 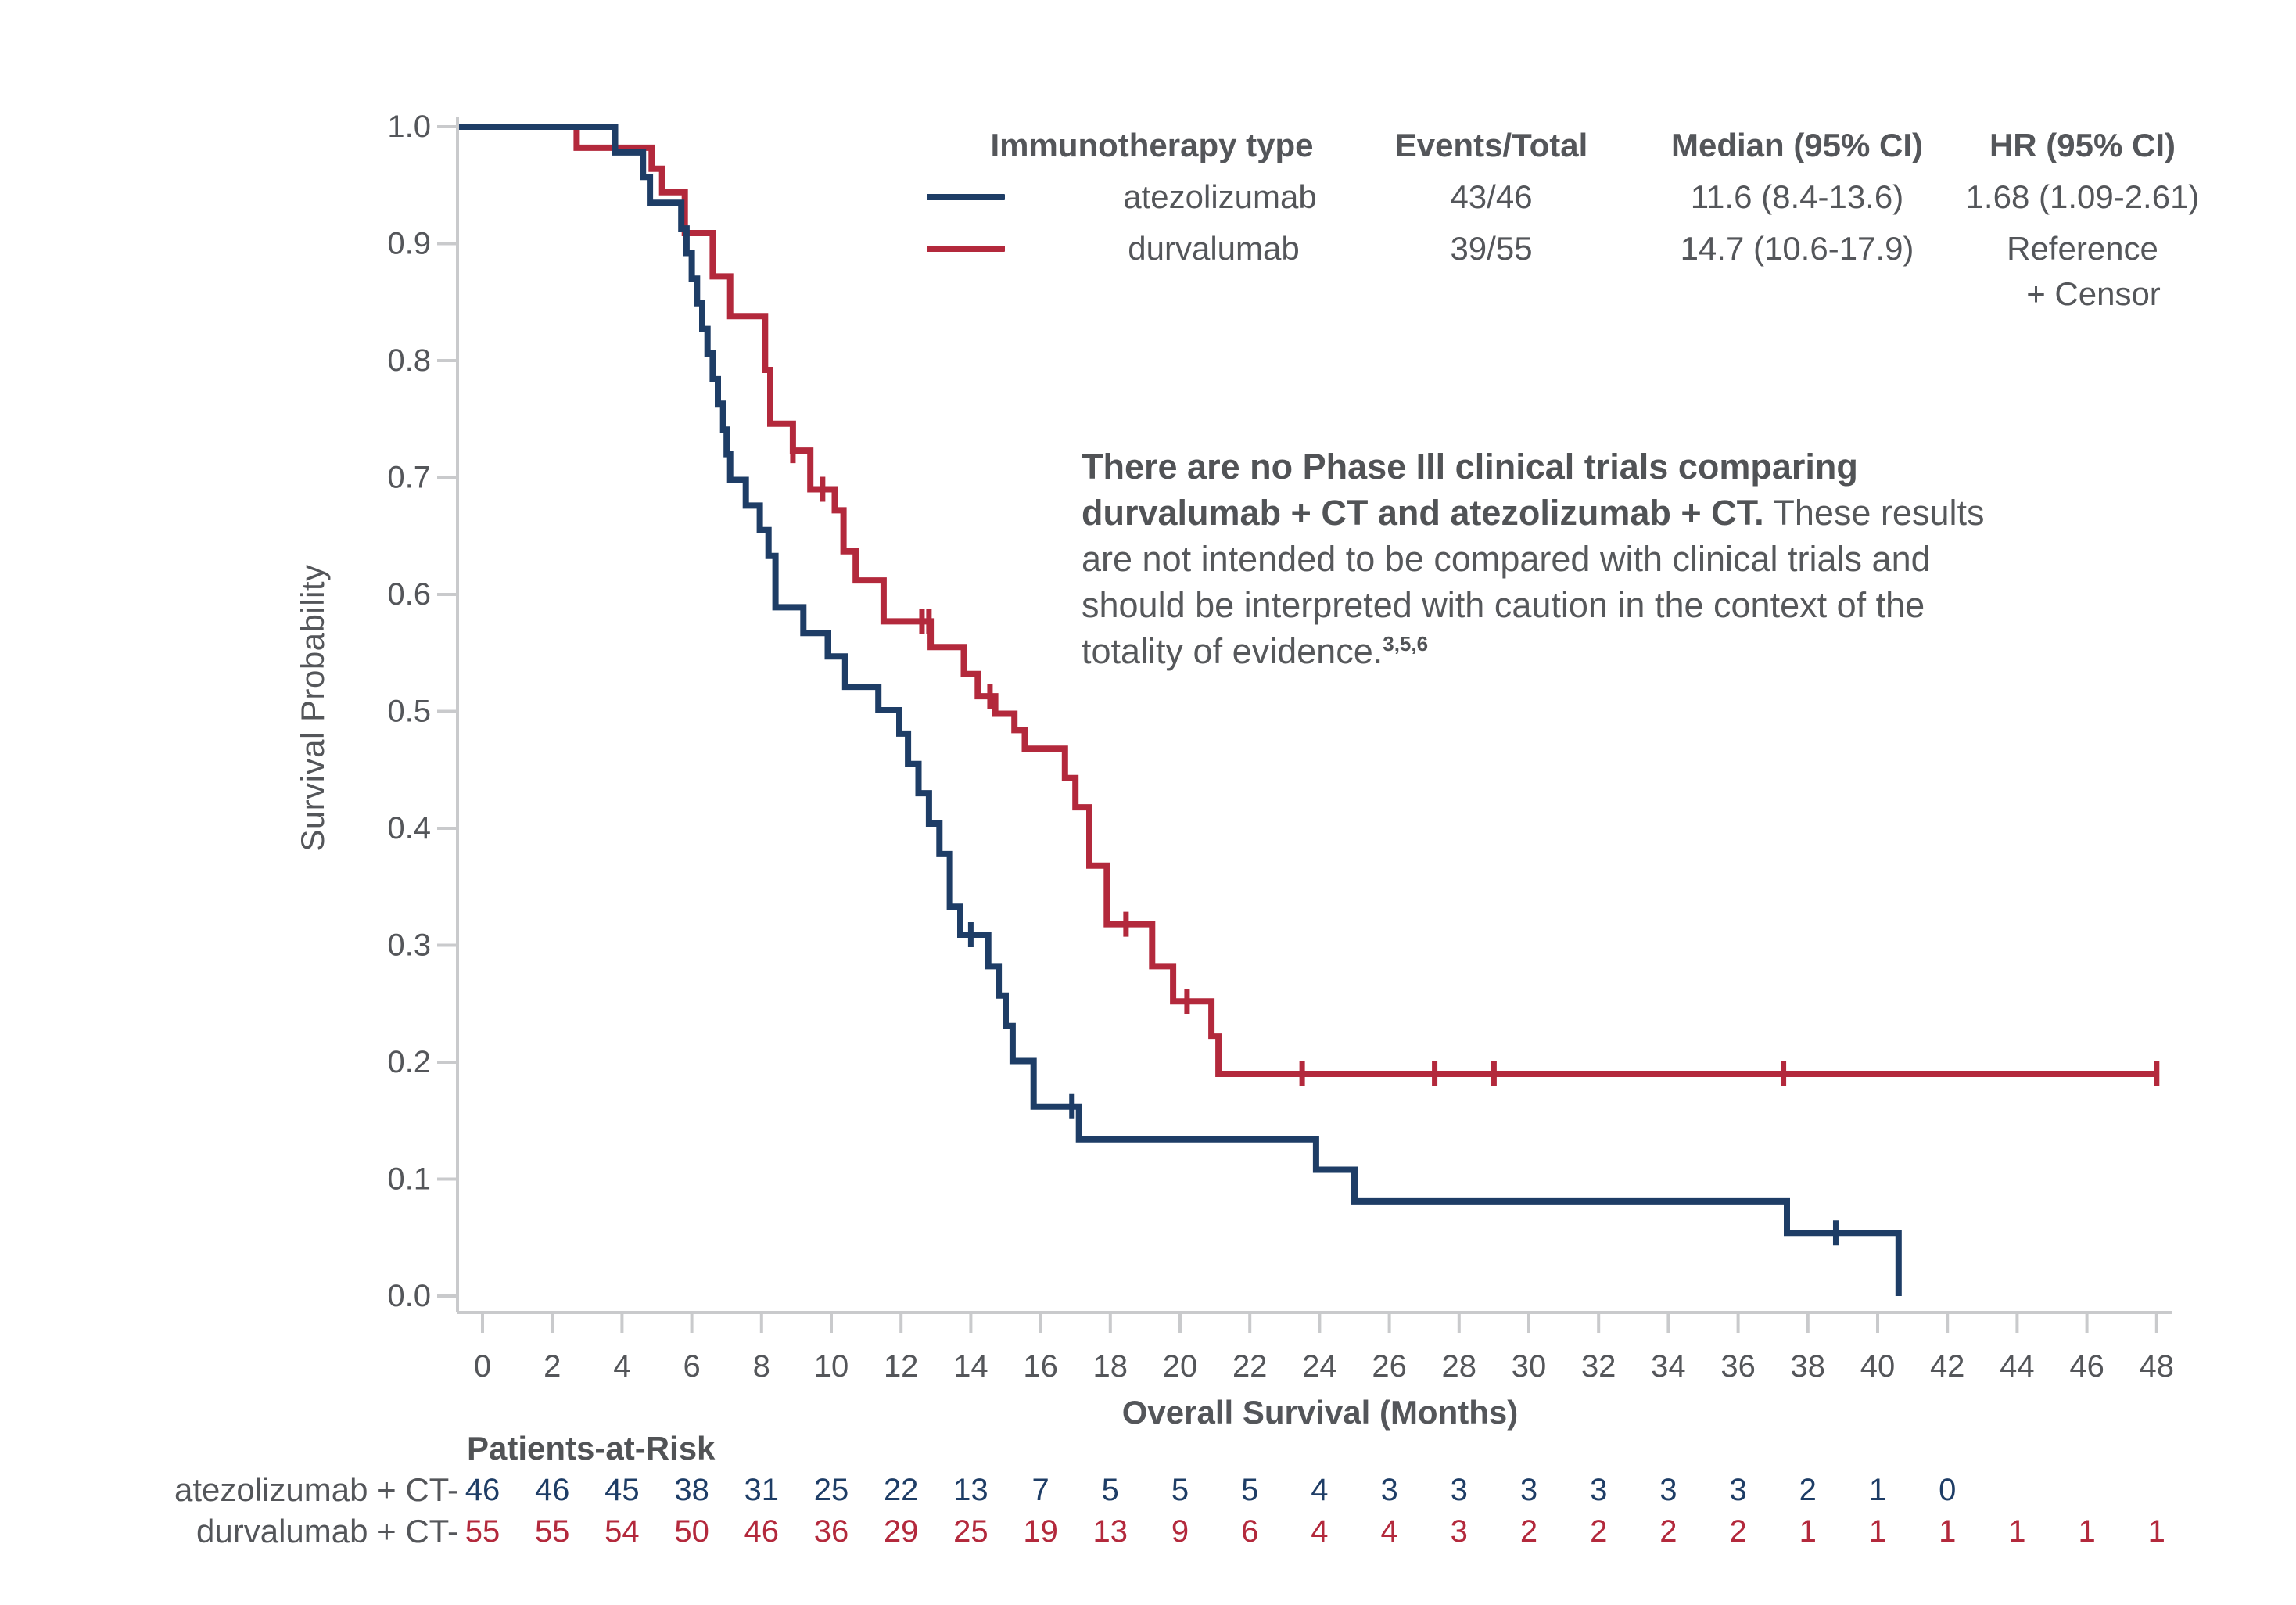 What do you see at coordinates (316, 1490) in the screenshot?
I see `at-risk-label-atezolizumab: atezolizumab + CT-` at bounding box center [316, 1490].